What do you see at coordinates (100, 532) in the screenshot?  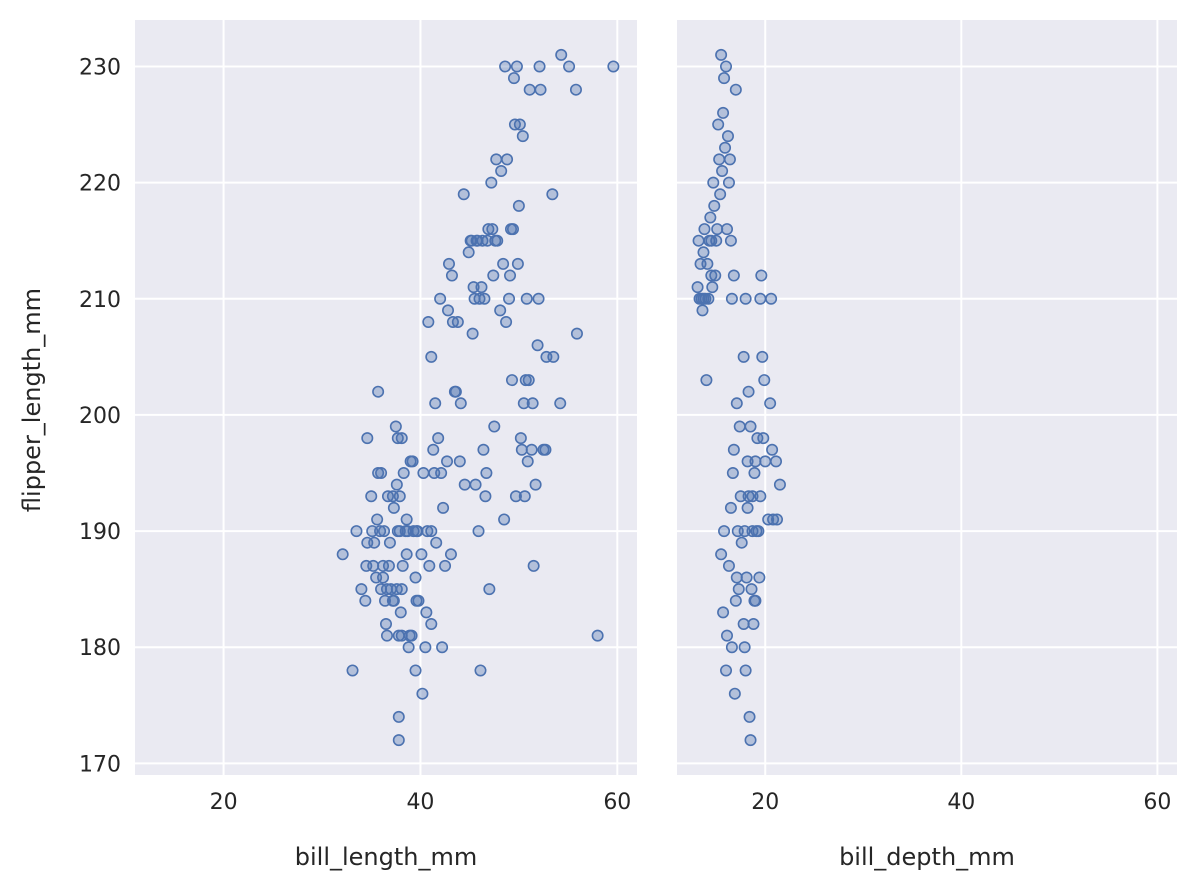 I see `y-tick-label: 190` at bounding box center [100, 532].